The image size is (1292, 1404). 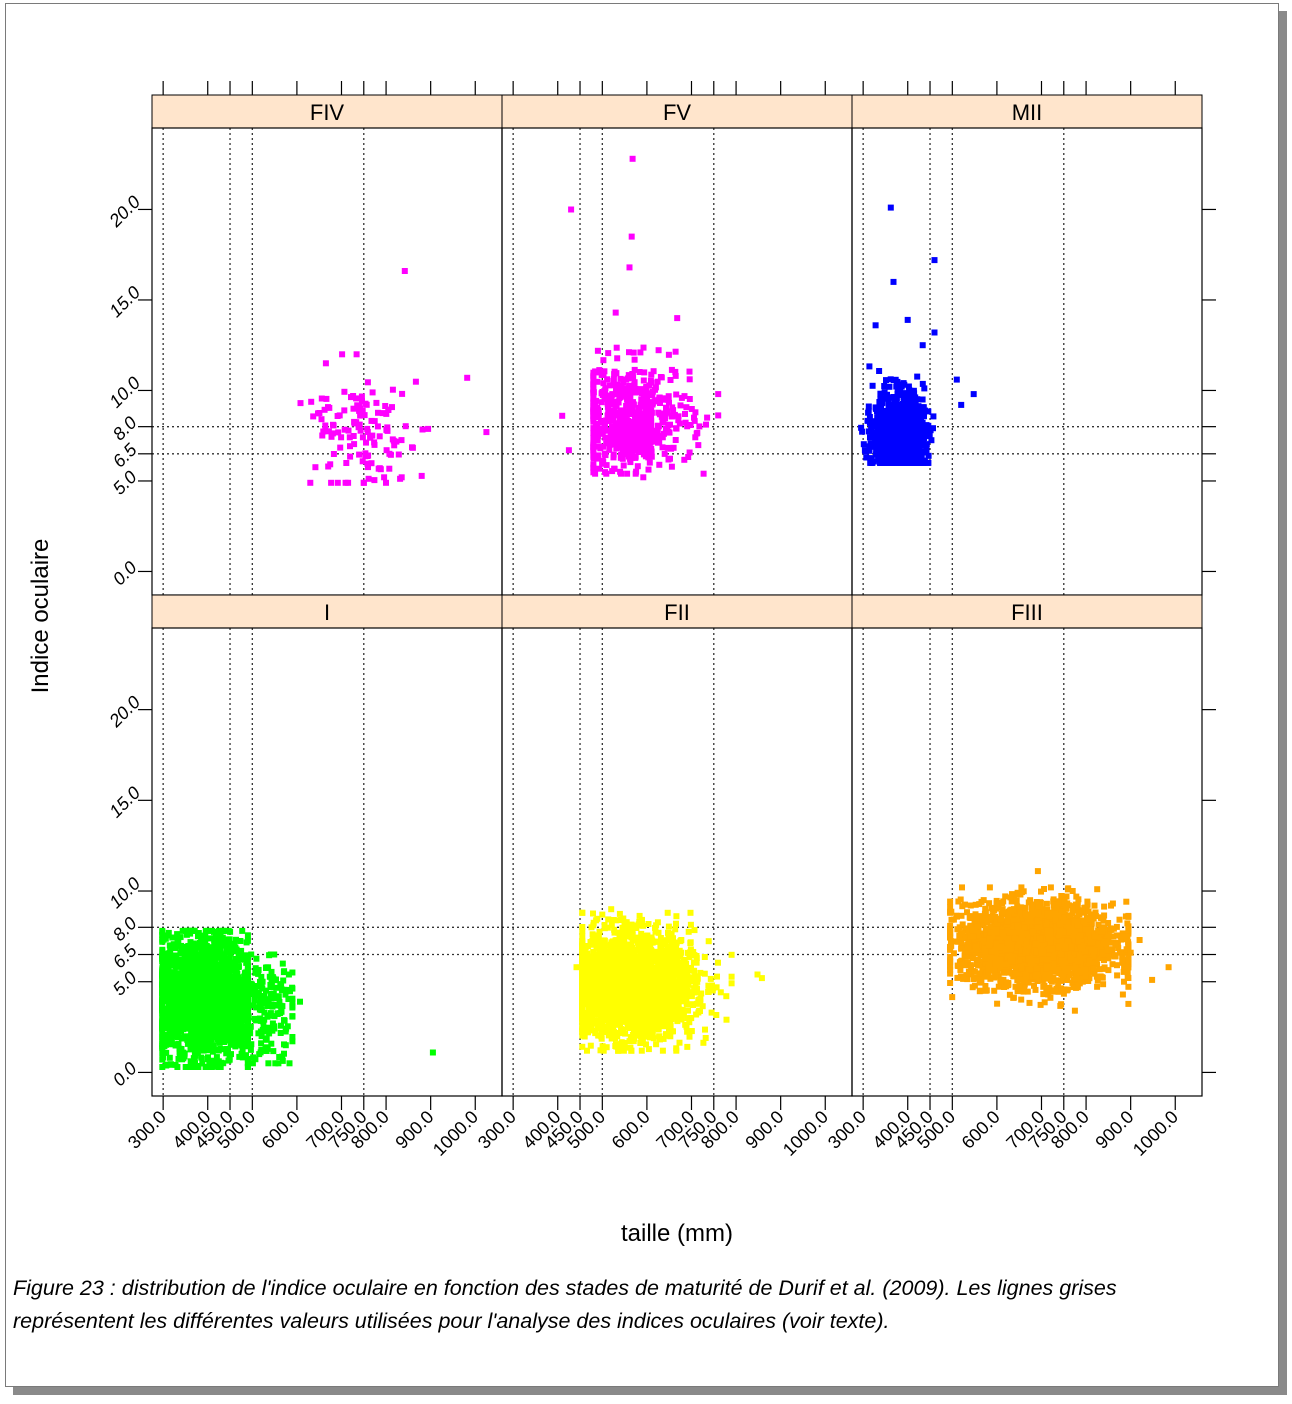 I want to click on strip-label: FIV, so click(x=327, y=112).